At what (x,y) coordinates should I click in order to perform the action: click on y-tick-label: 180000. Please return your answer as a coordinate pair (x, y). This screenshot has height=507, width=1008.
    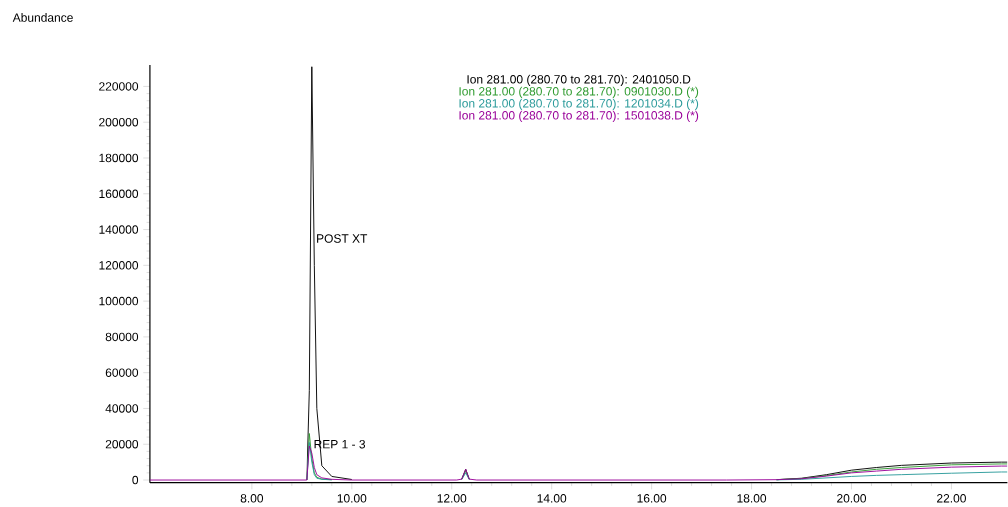
    Looking at the image, I should click on (119, 158).